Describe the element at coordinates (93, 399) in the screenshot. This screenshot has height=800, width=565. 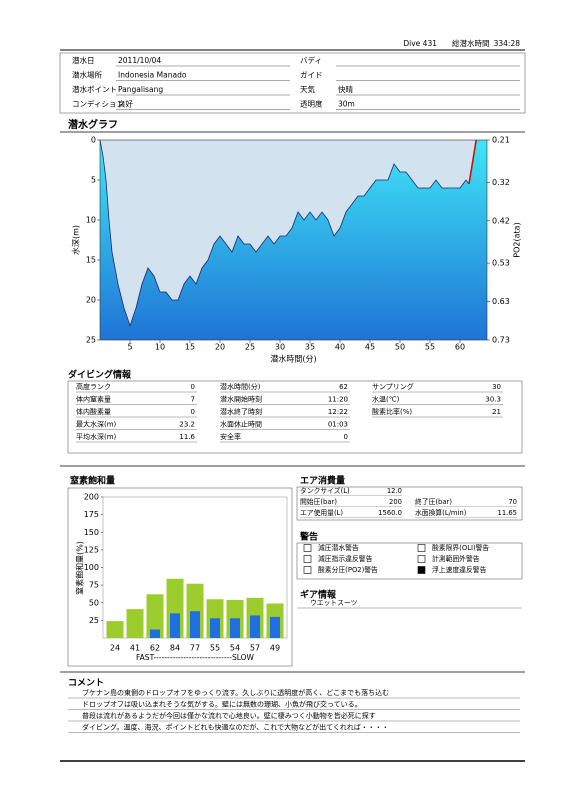
I see `info-label: 体内窒素量` at that location.